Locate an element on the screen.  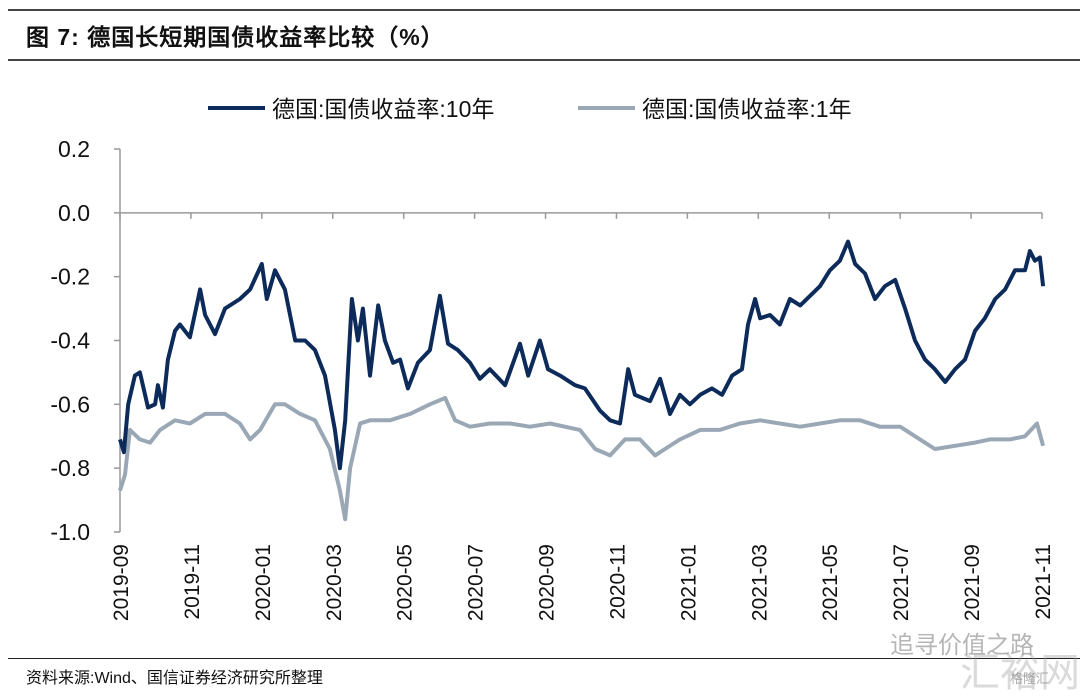
x-tick-label: 2020-11 is located at coordinates (617, 582).